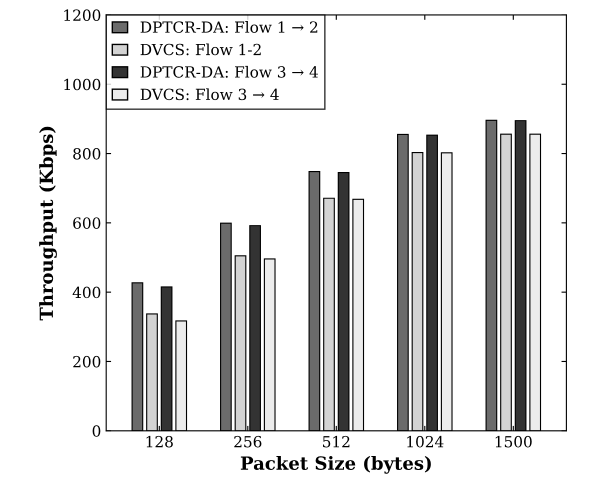  Describe the element at coordinates (209, 94) in the screenshot. I see `legend-label: DVCS: Flow 3 → 4` at that location.